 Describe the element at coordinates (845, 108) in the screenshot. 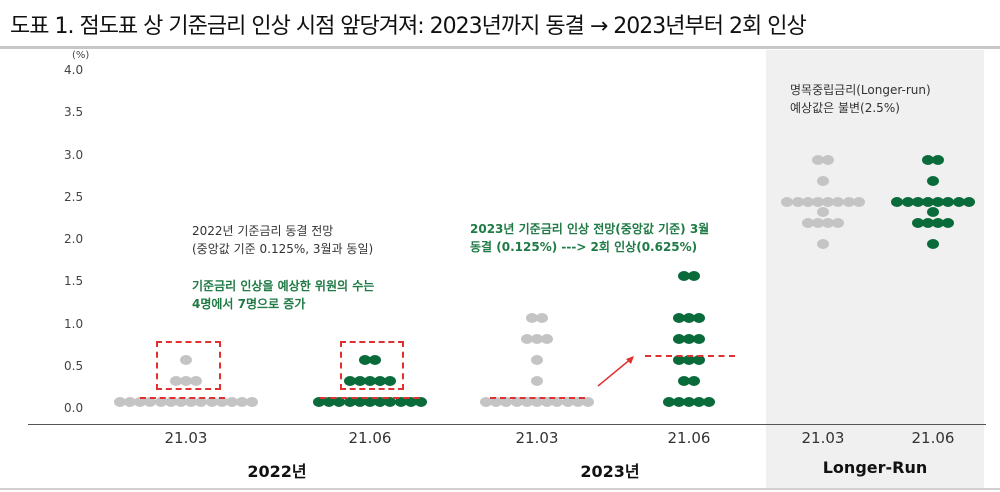

I see `annotation-longer-run-line2: 예상값은 불변(2.5%)` at that location.